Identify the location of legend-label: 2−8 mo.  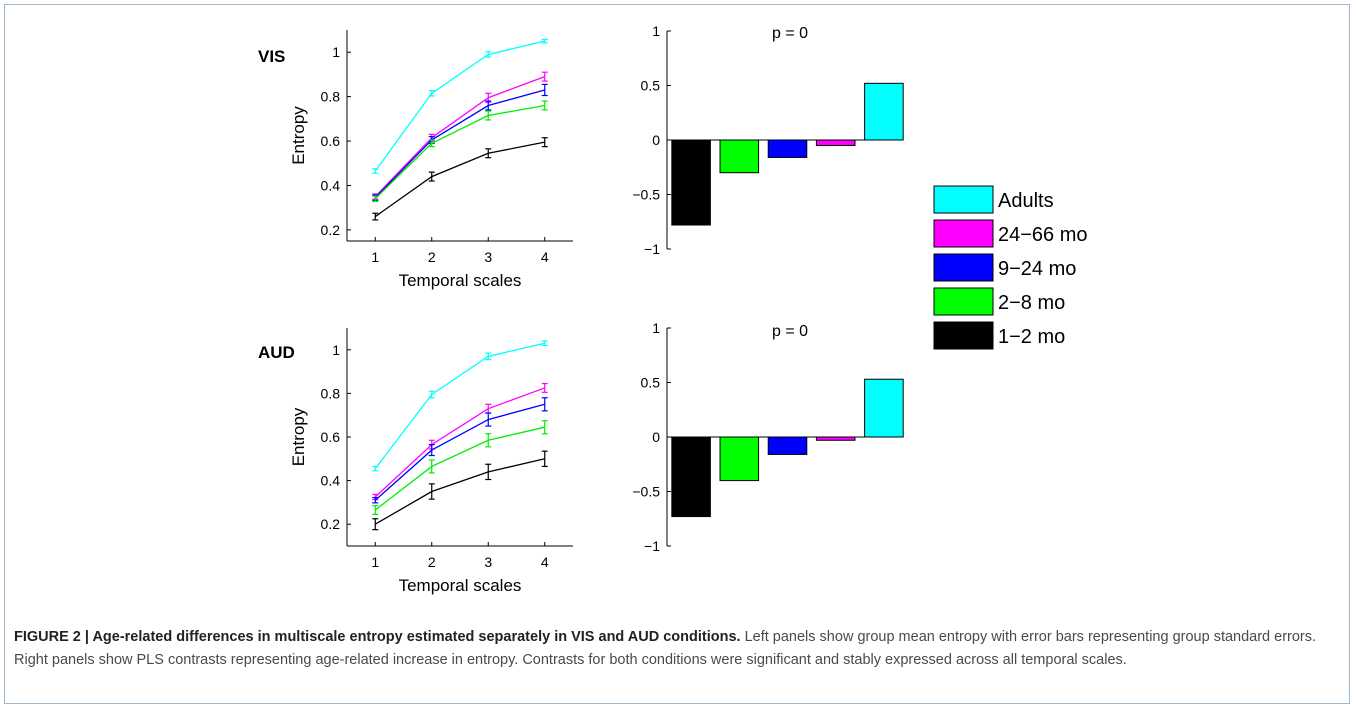
(1031, 303).